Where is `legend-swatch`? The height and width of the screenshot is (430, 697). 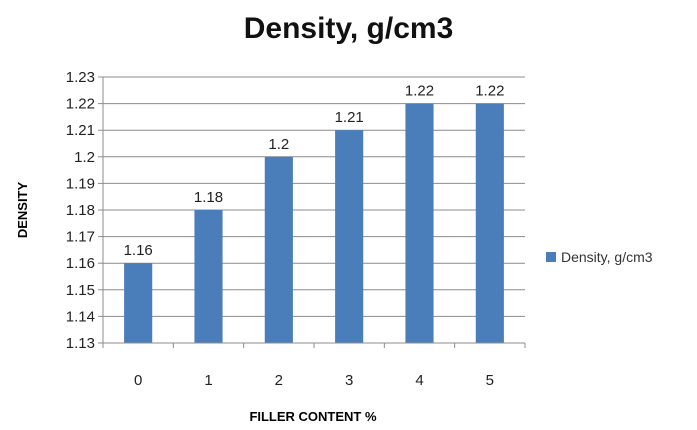
legend-swatch is located at coordinates (551, 257).